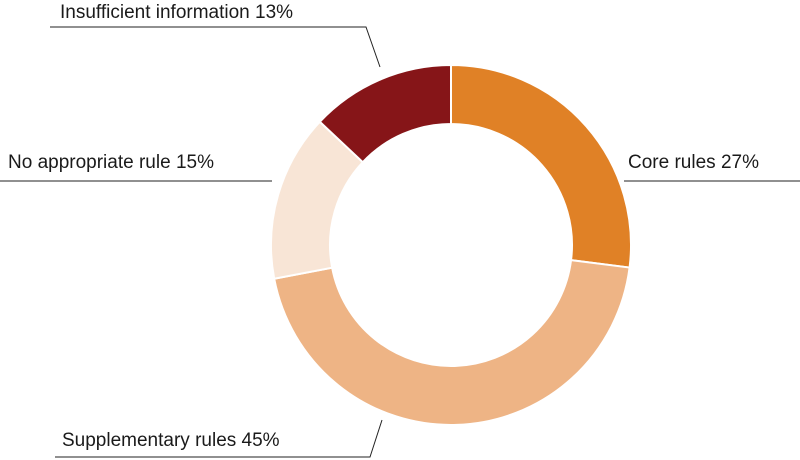  What do you see at coordinates (176, 12) in the screenshot?
I see `label-insufficient-information: Insufficient information 13%` at bounding box center [176, 12].